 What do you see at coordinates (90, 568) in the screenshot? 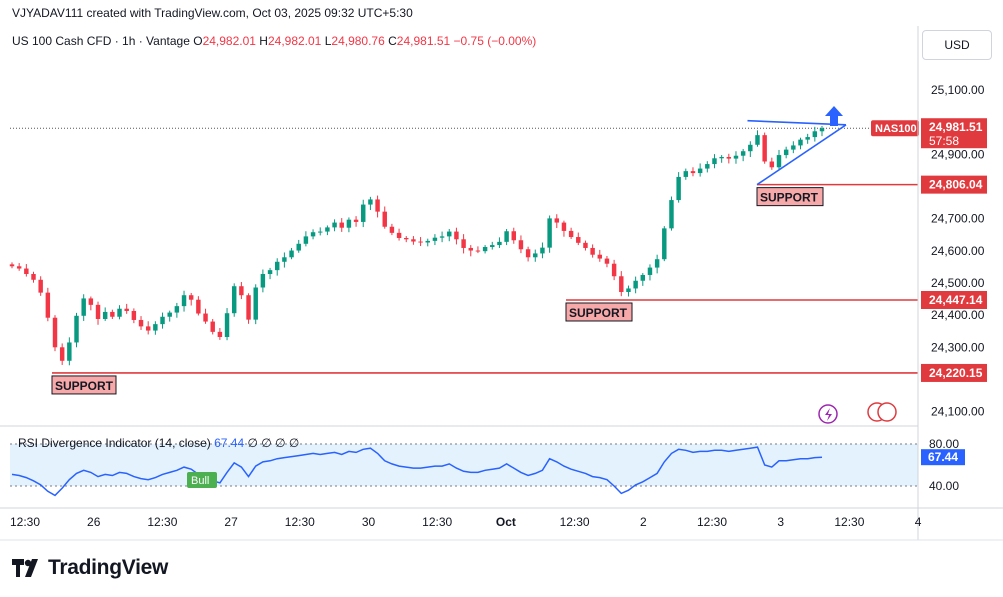
I see `tradingview-logo: TradingView` at bounding box center [90, 568].